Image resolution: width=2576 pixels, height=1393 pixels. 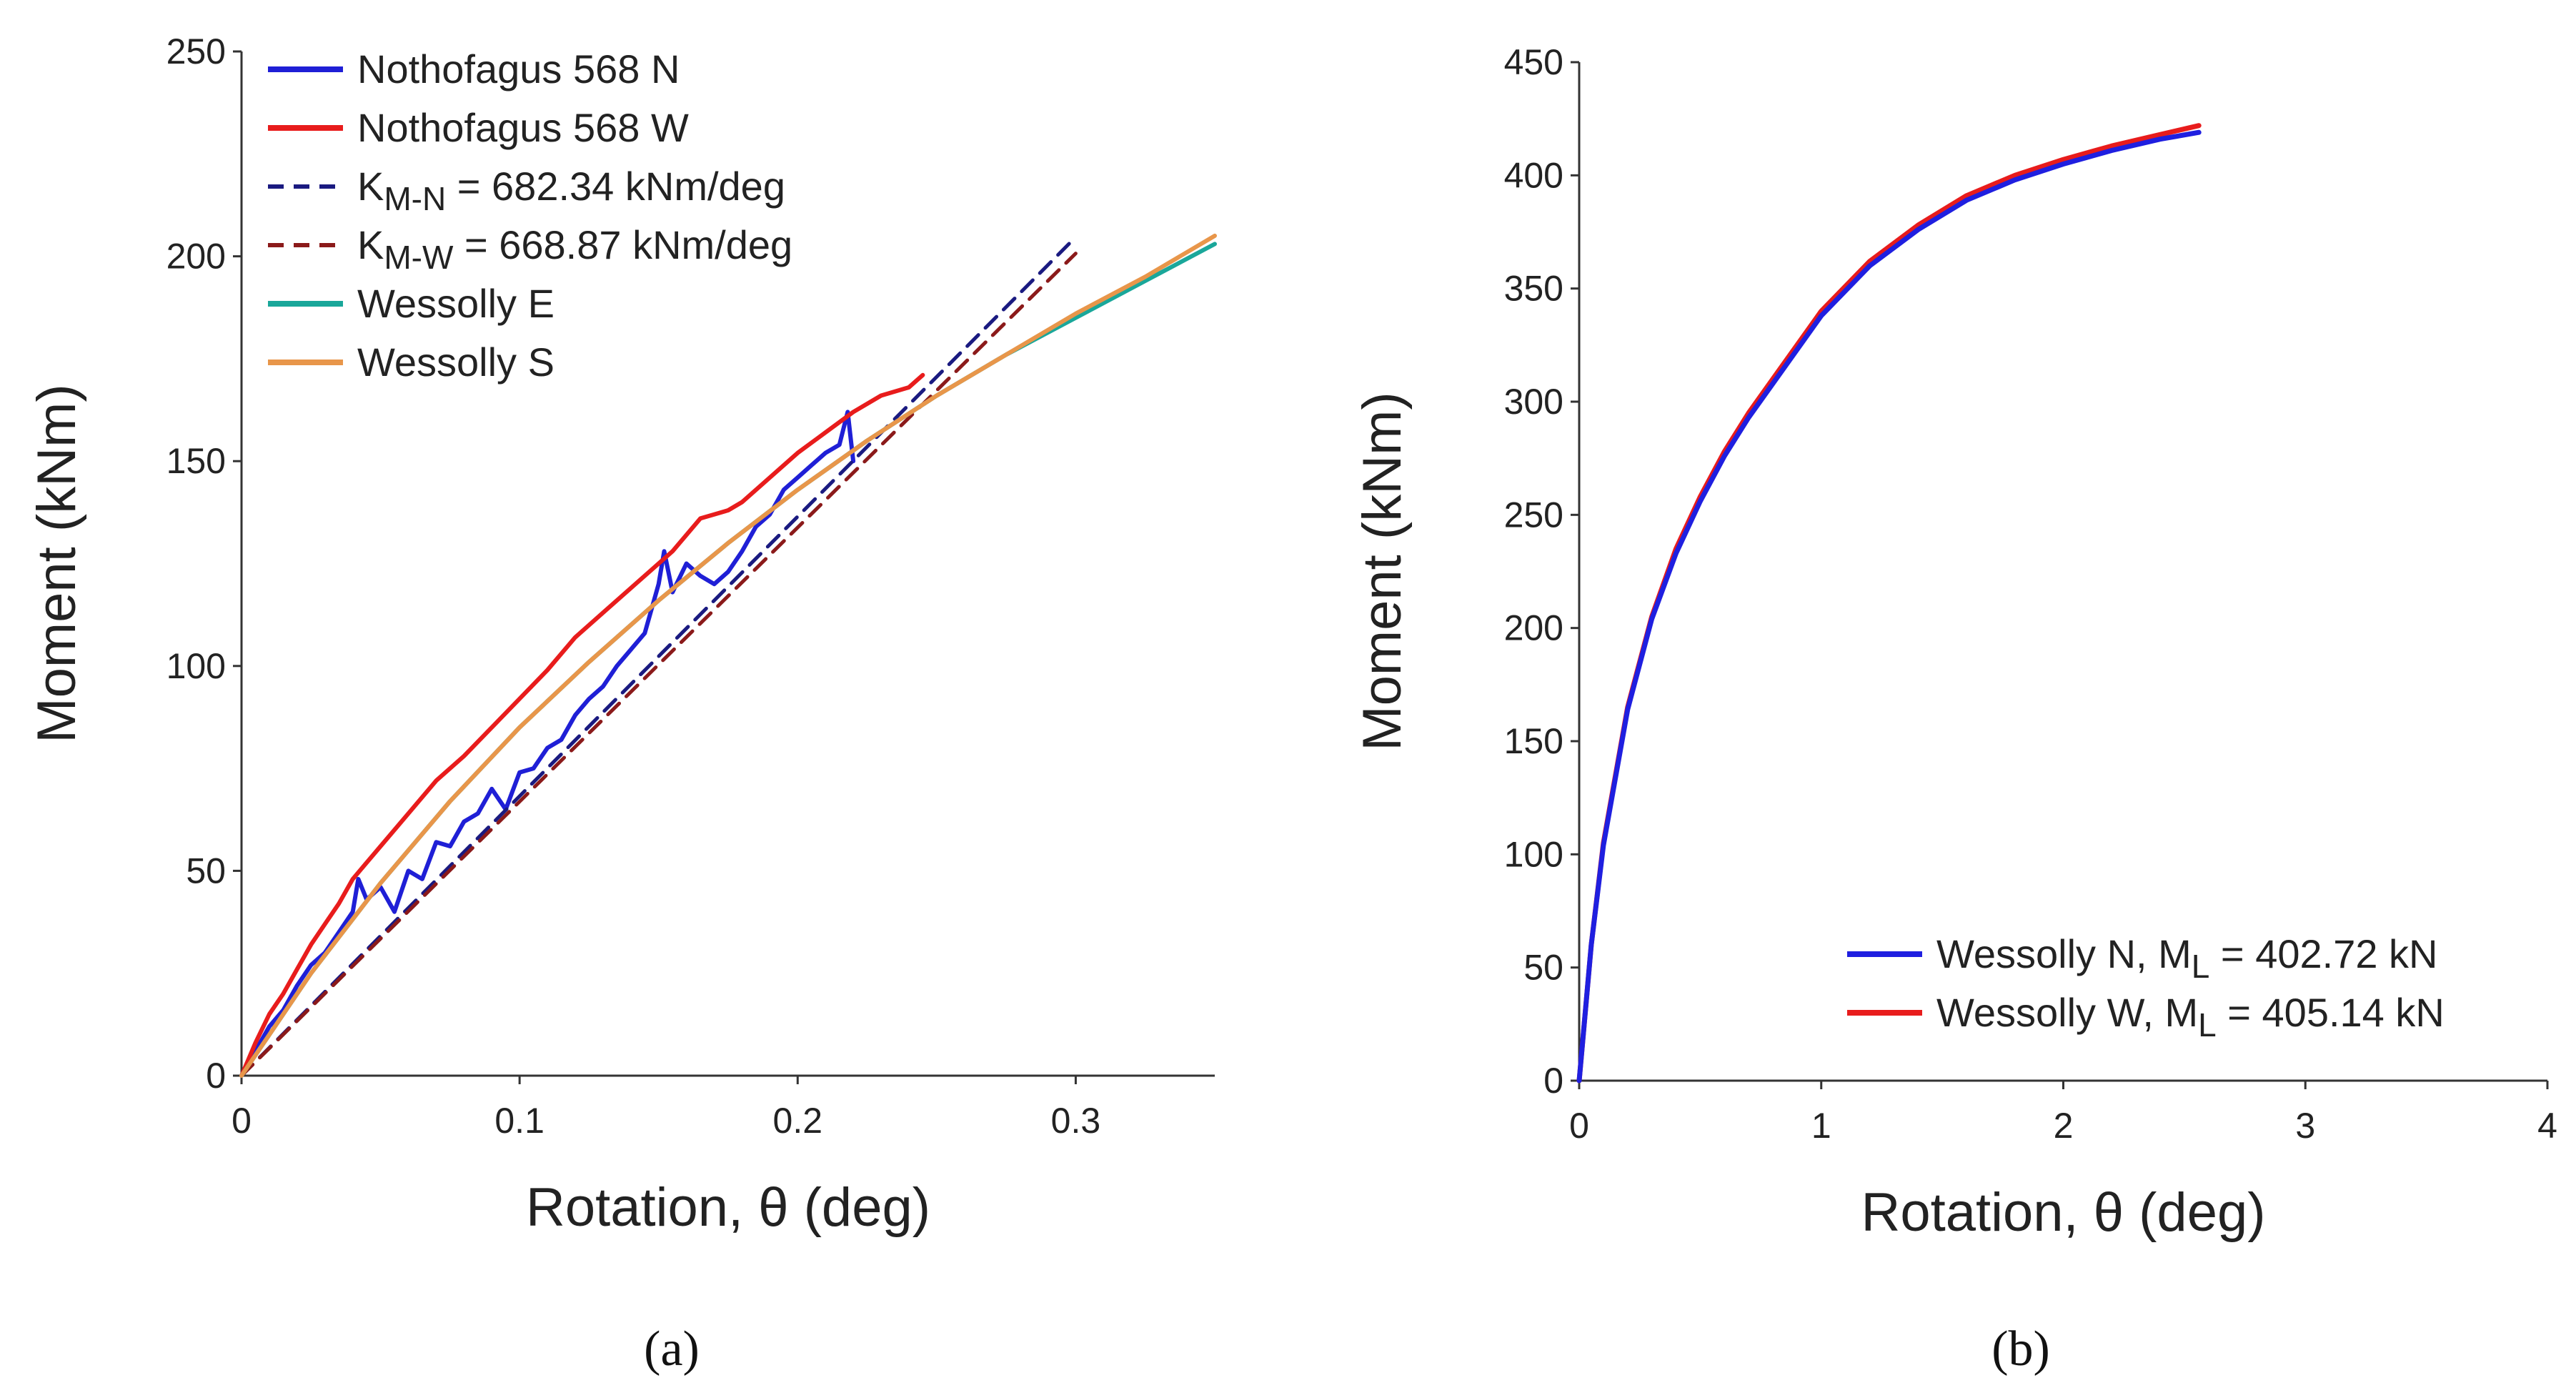 What do you see at coordinates (519, 1121) in the screenshot?
I see `x-tick-label: 0.1` at bounding box center [519, 1121].